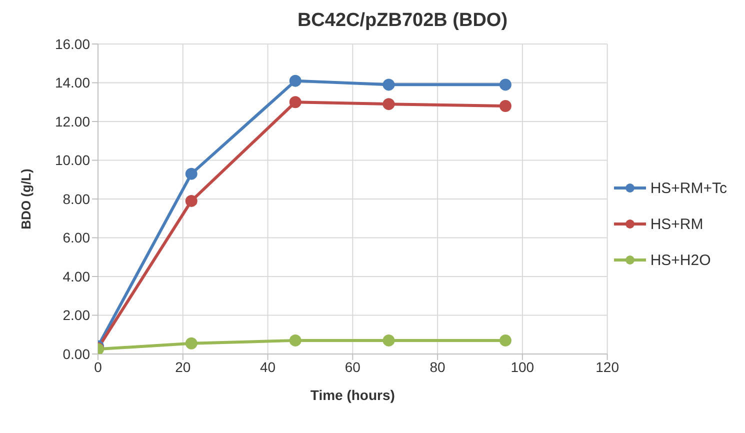 The image size is (745, 433). Describe the element at coordinates (76, 198) in the screenshot. I see `y-tick-label: 8.00` at that location.